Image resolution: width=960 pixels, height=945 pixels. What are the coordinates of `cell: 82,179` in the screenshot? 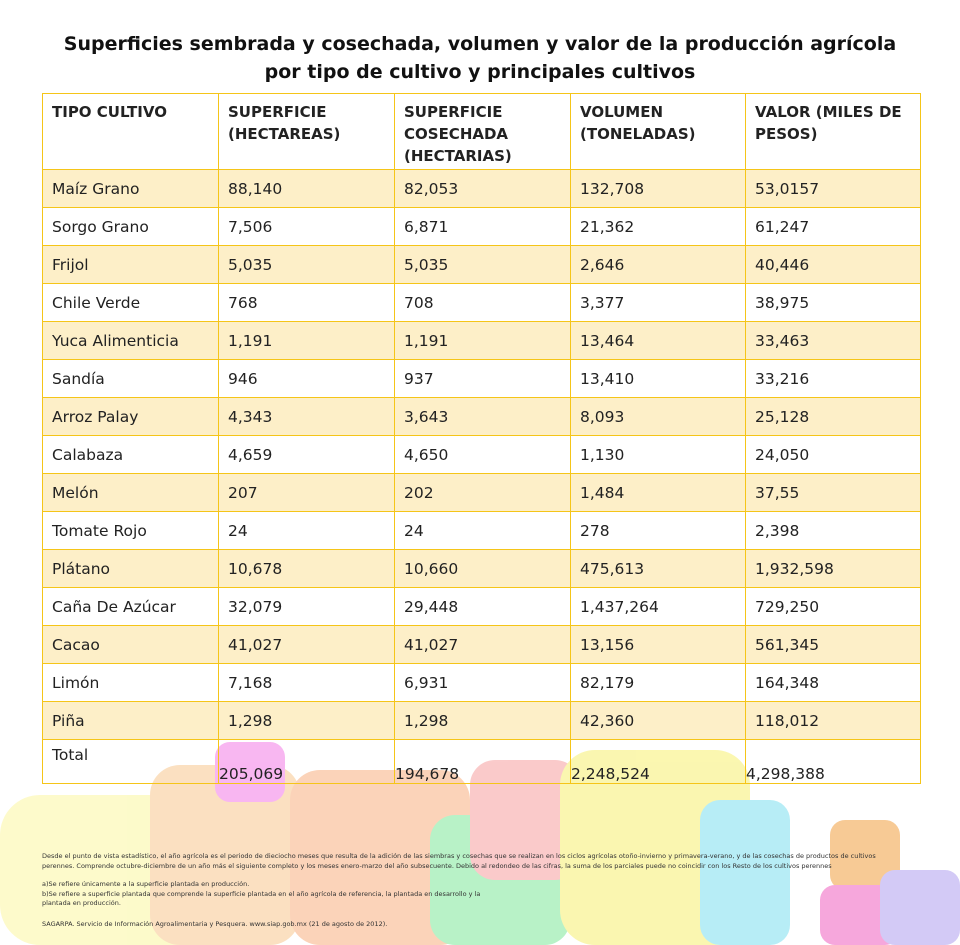 It's located at (658, 682).